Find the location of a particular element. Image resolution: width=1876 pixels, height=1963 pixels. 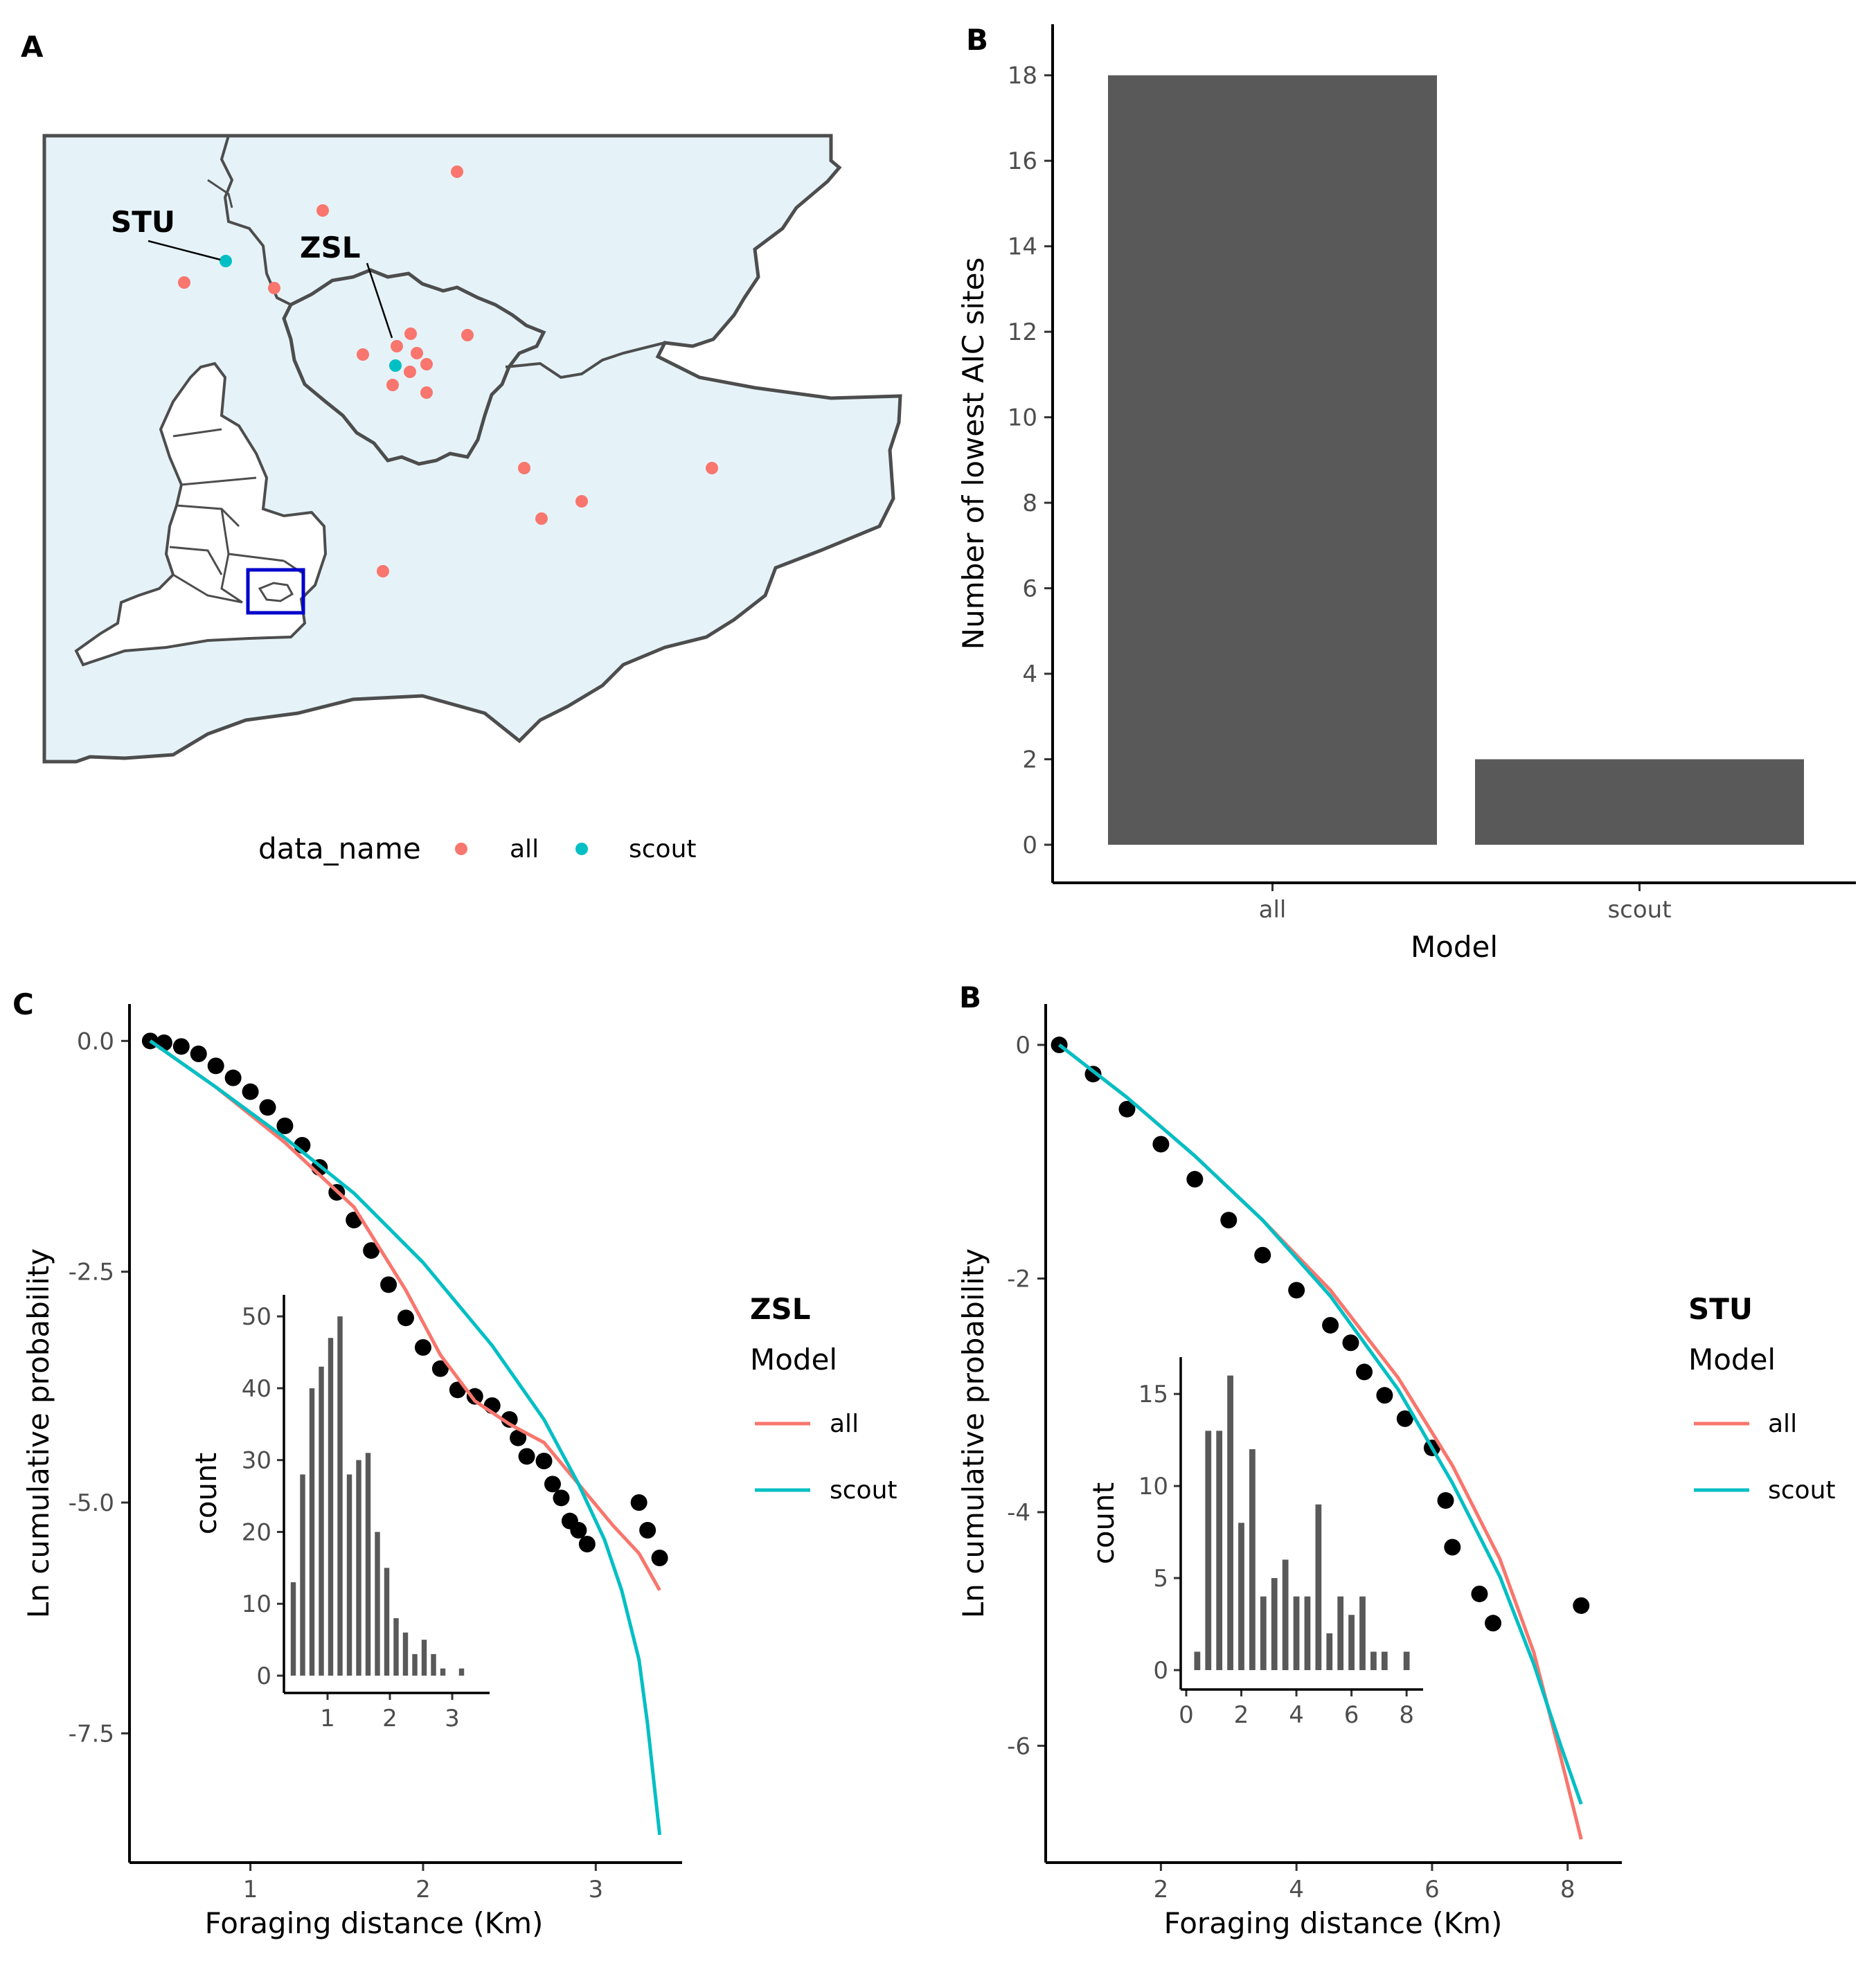

map-points is located at coordinates (448, 371).